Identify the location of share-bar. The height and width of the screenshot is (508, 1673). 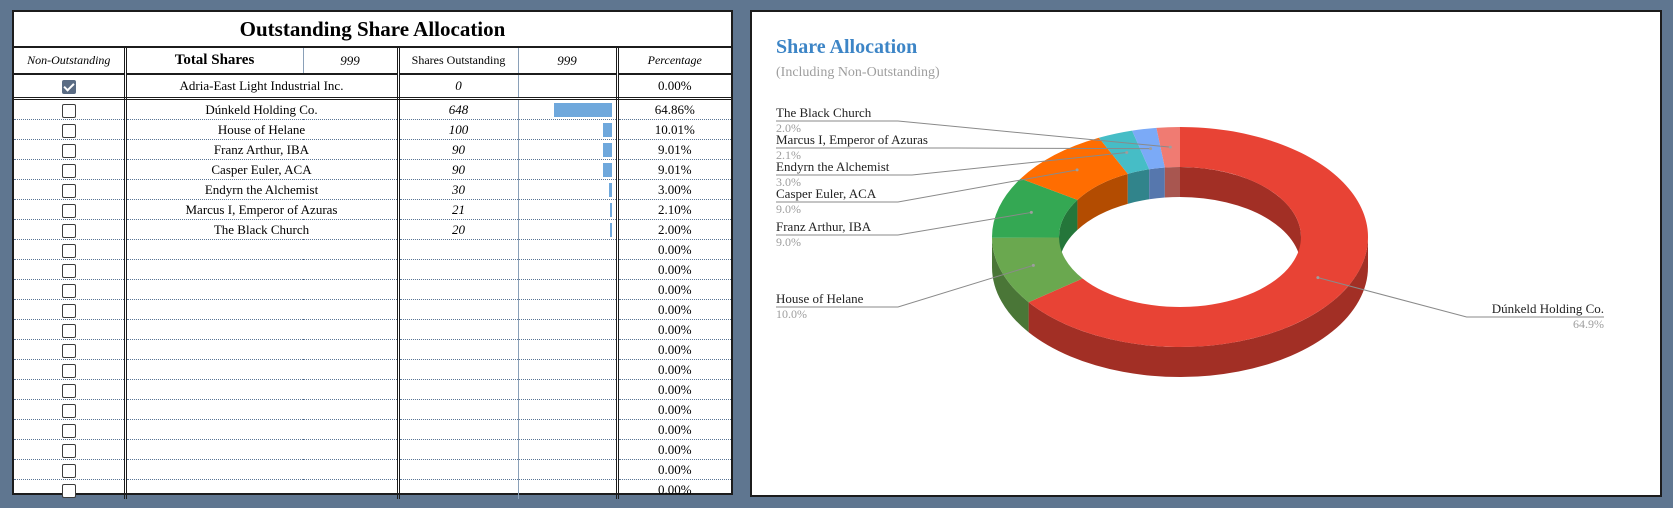
(607, 130).